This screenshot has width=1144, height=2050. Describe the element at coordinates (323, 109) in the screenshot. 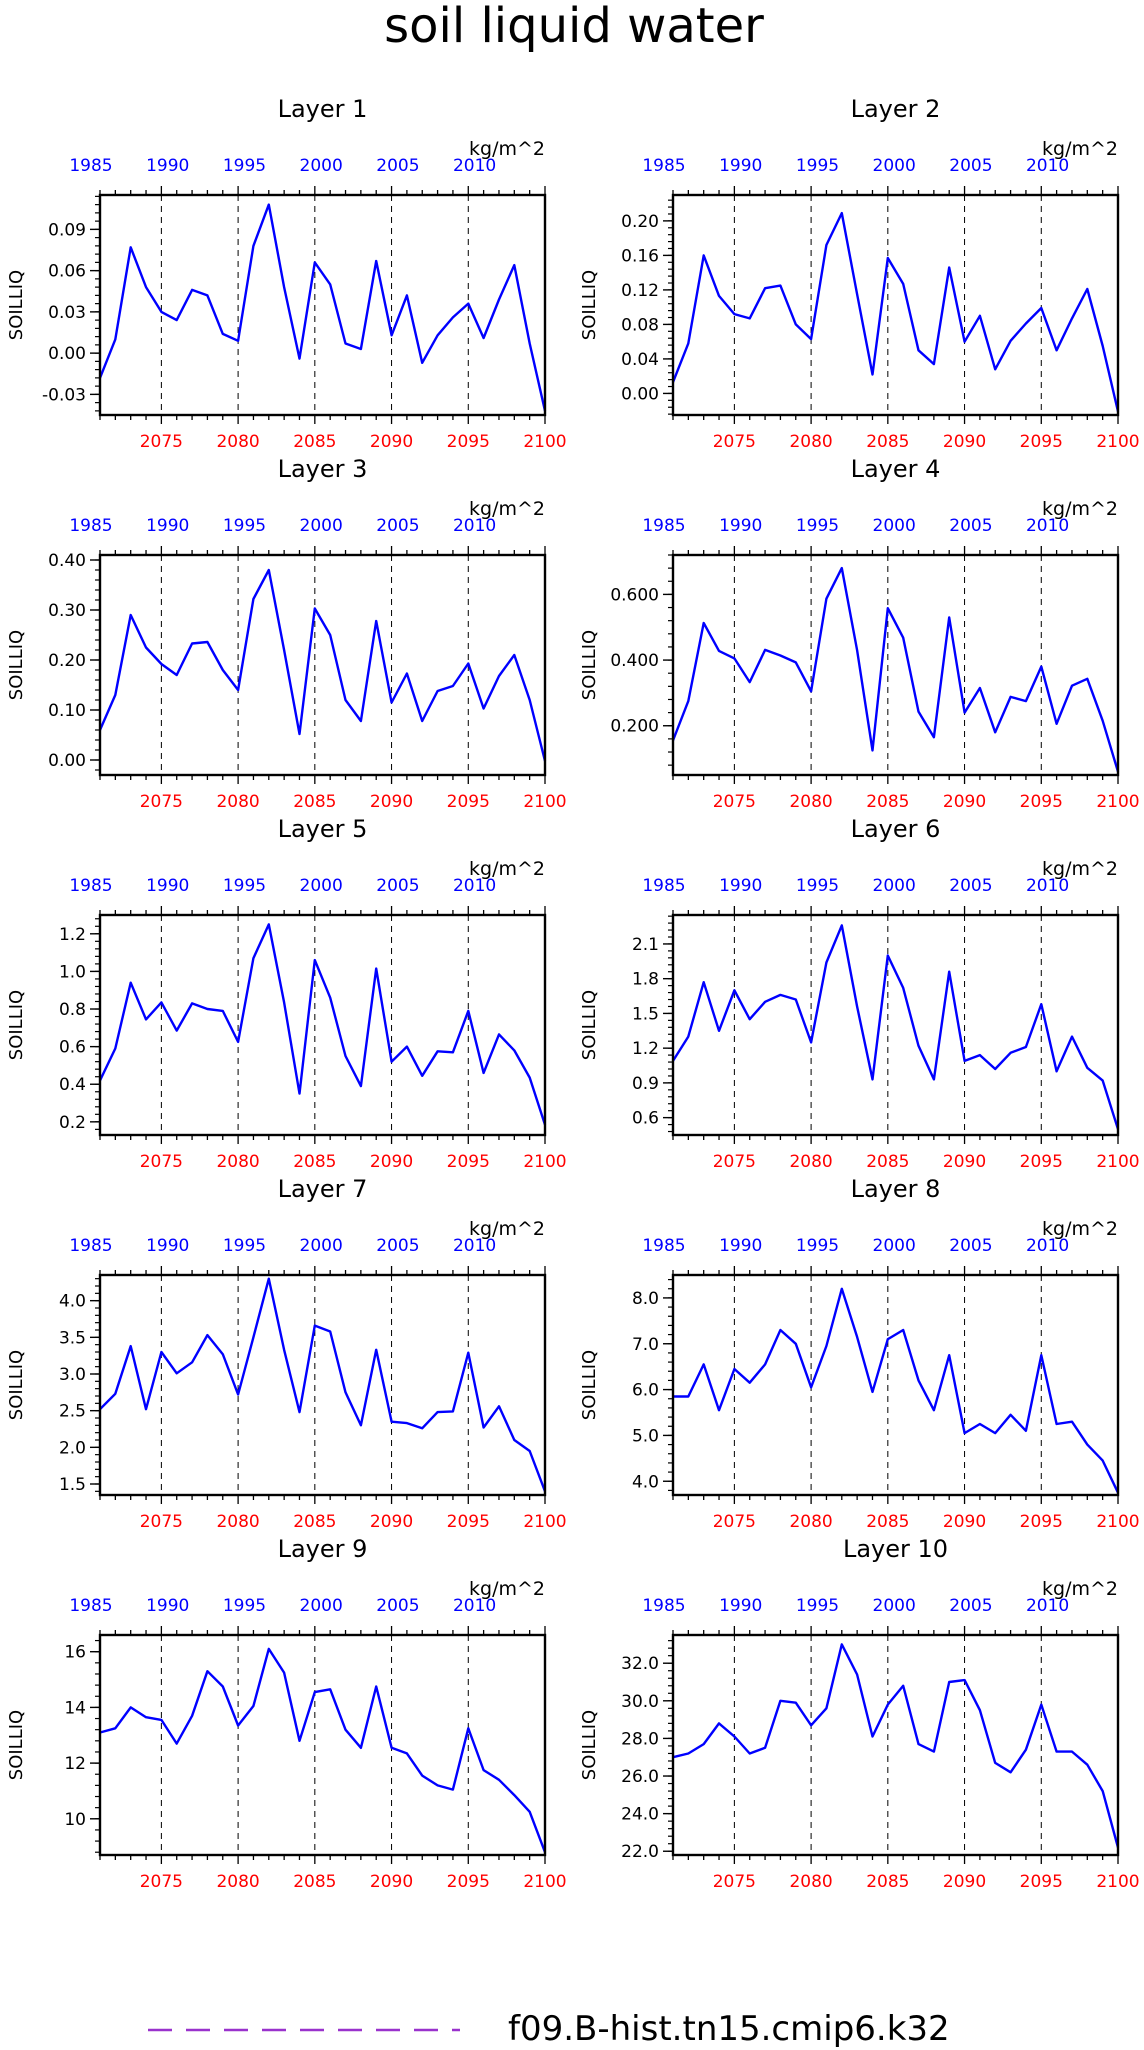

I see `panel-title: Layer 1` at that location.